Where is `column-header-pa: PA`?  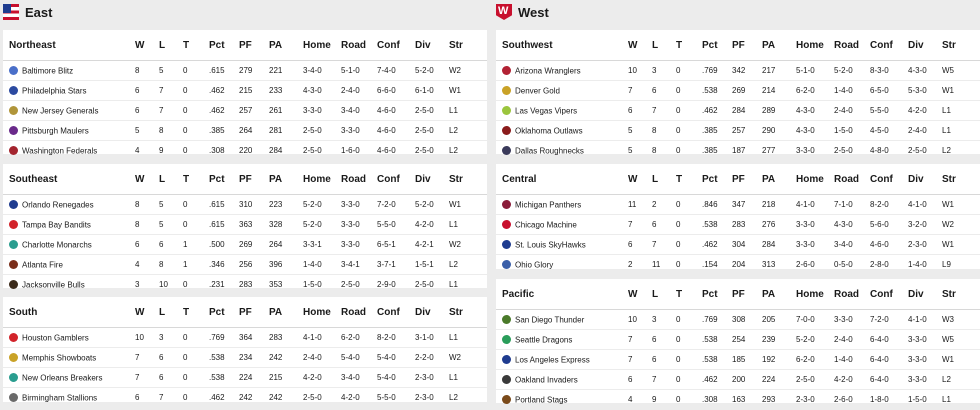 column-header-pa: PA is located at coordinates (779, 45).